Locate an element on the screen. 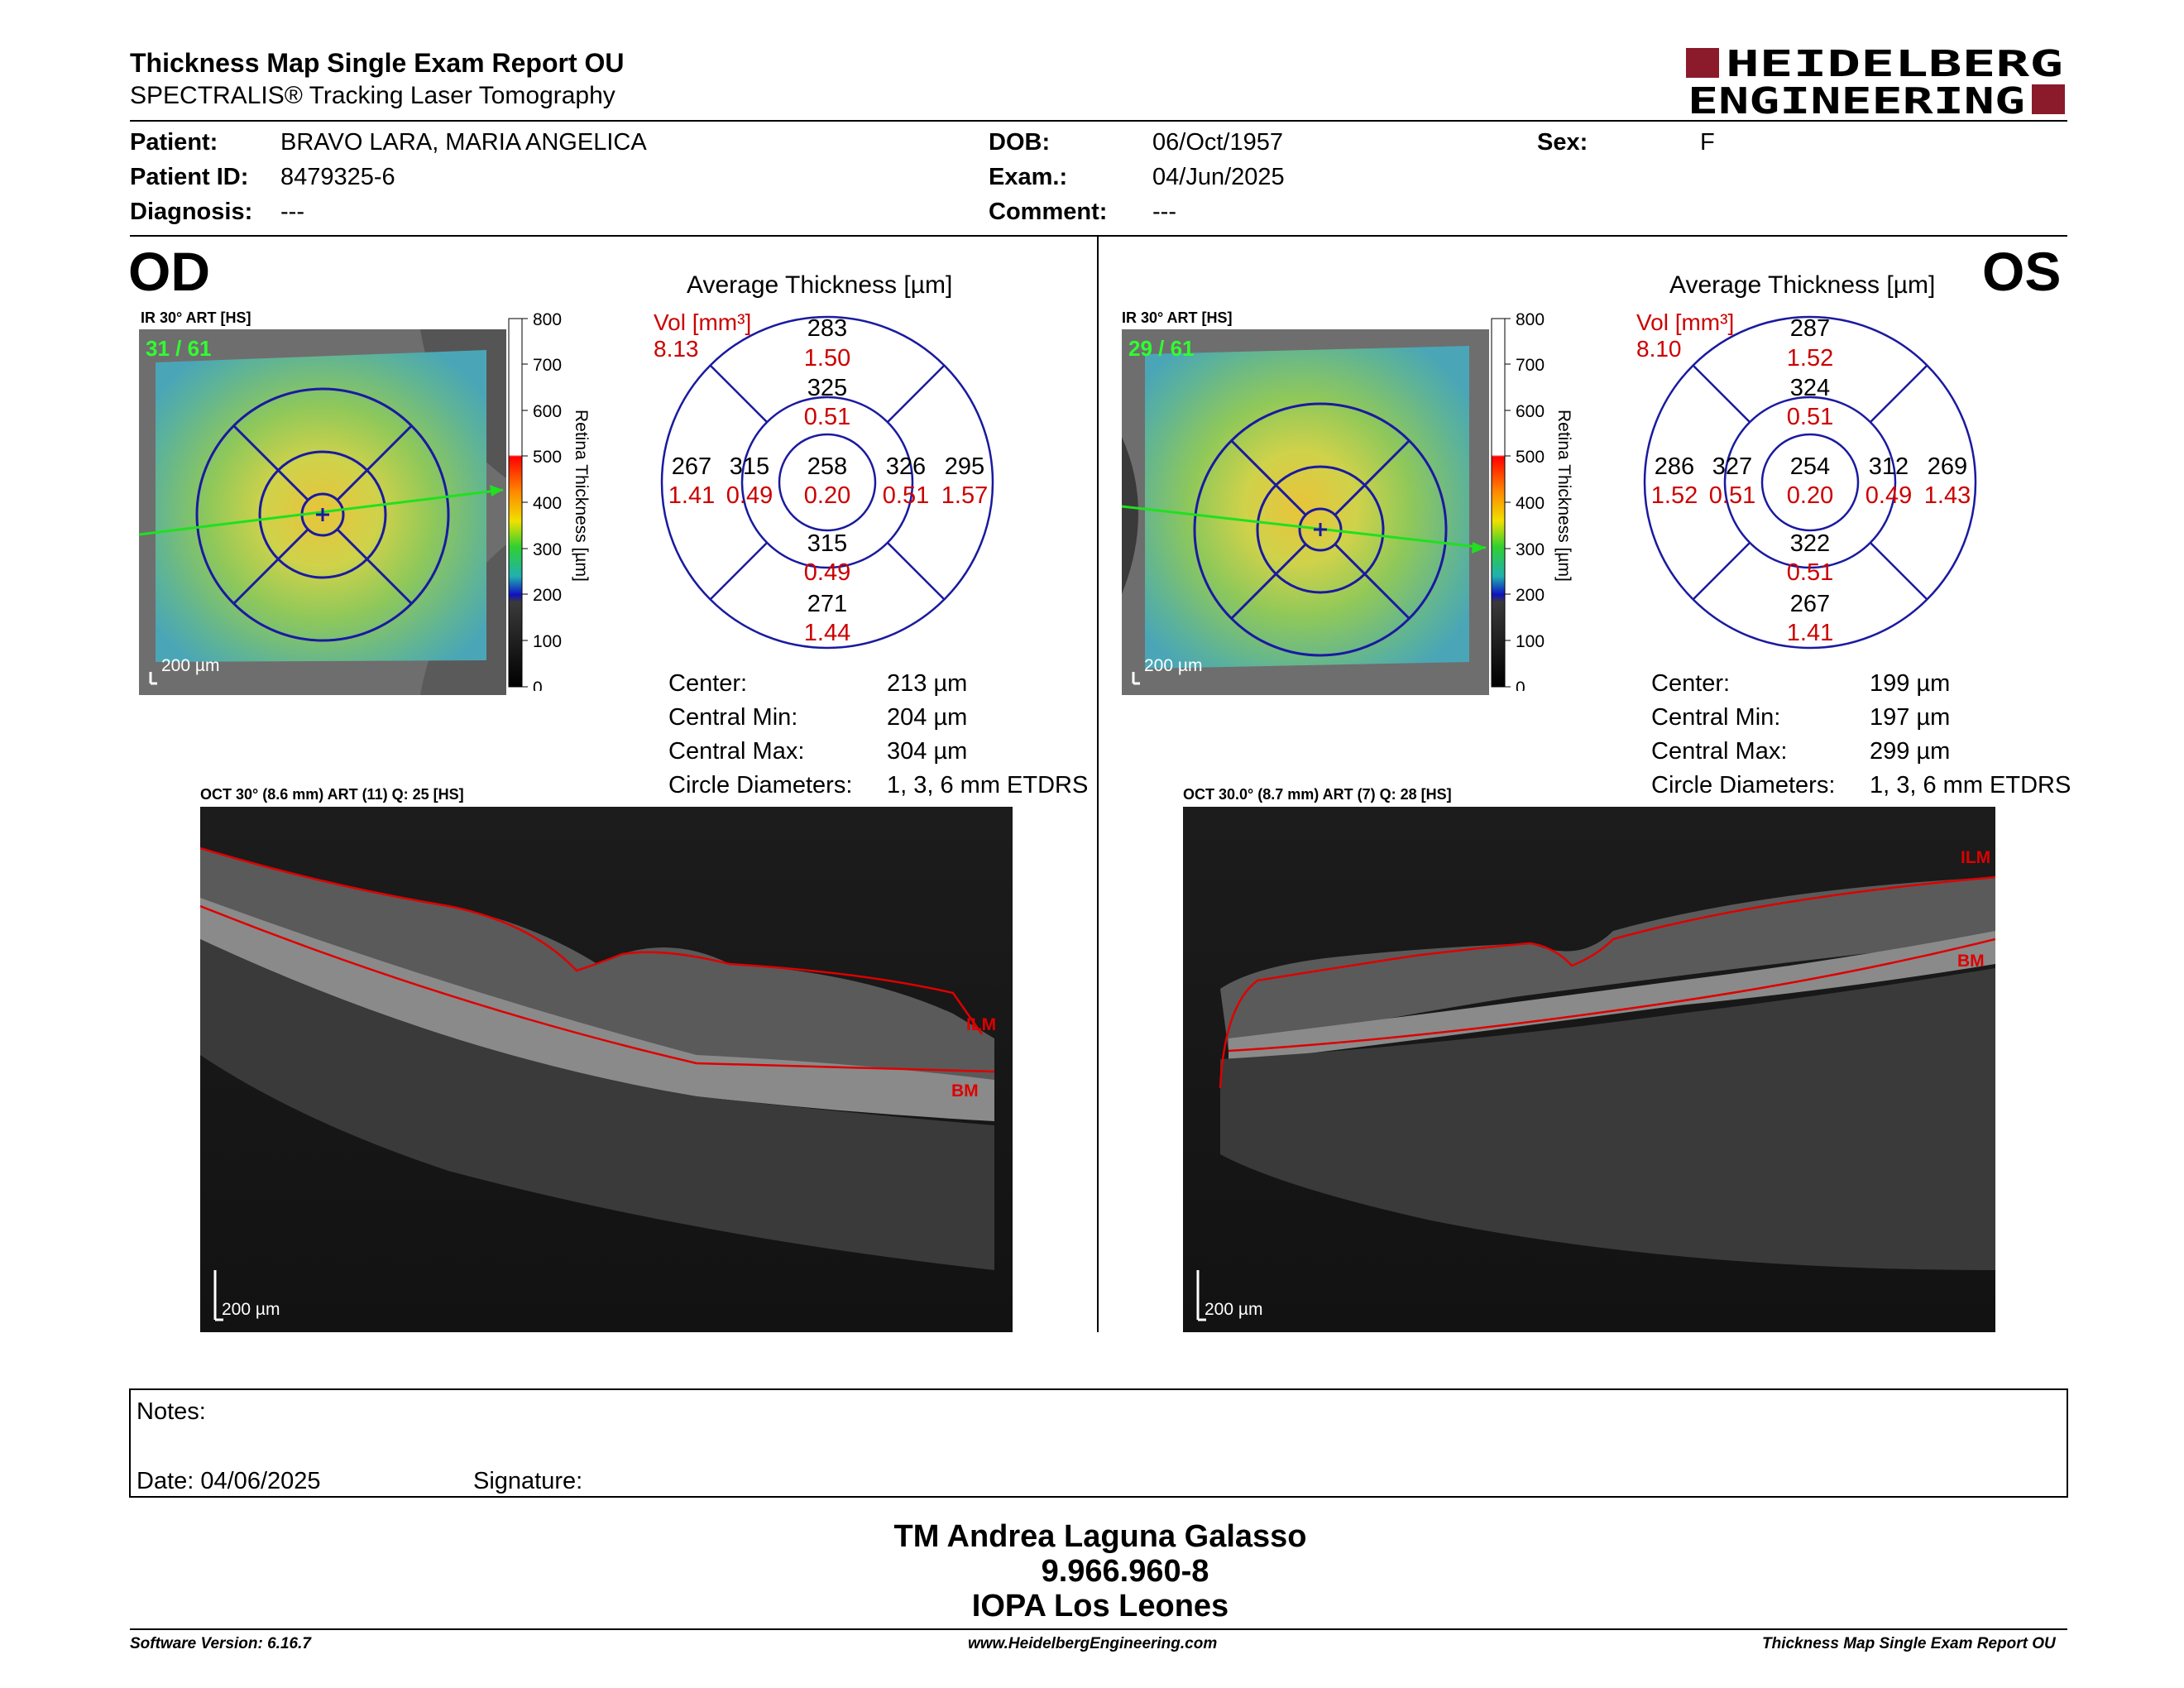 The height and width of the screenshot is (1688, 2184). avg-thickness-title-od: Average Thickness [µm] is located at coordinates (820, 285).